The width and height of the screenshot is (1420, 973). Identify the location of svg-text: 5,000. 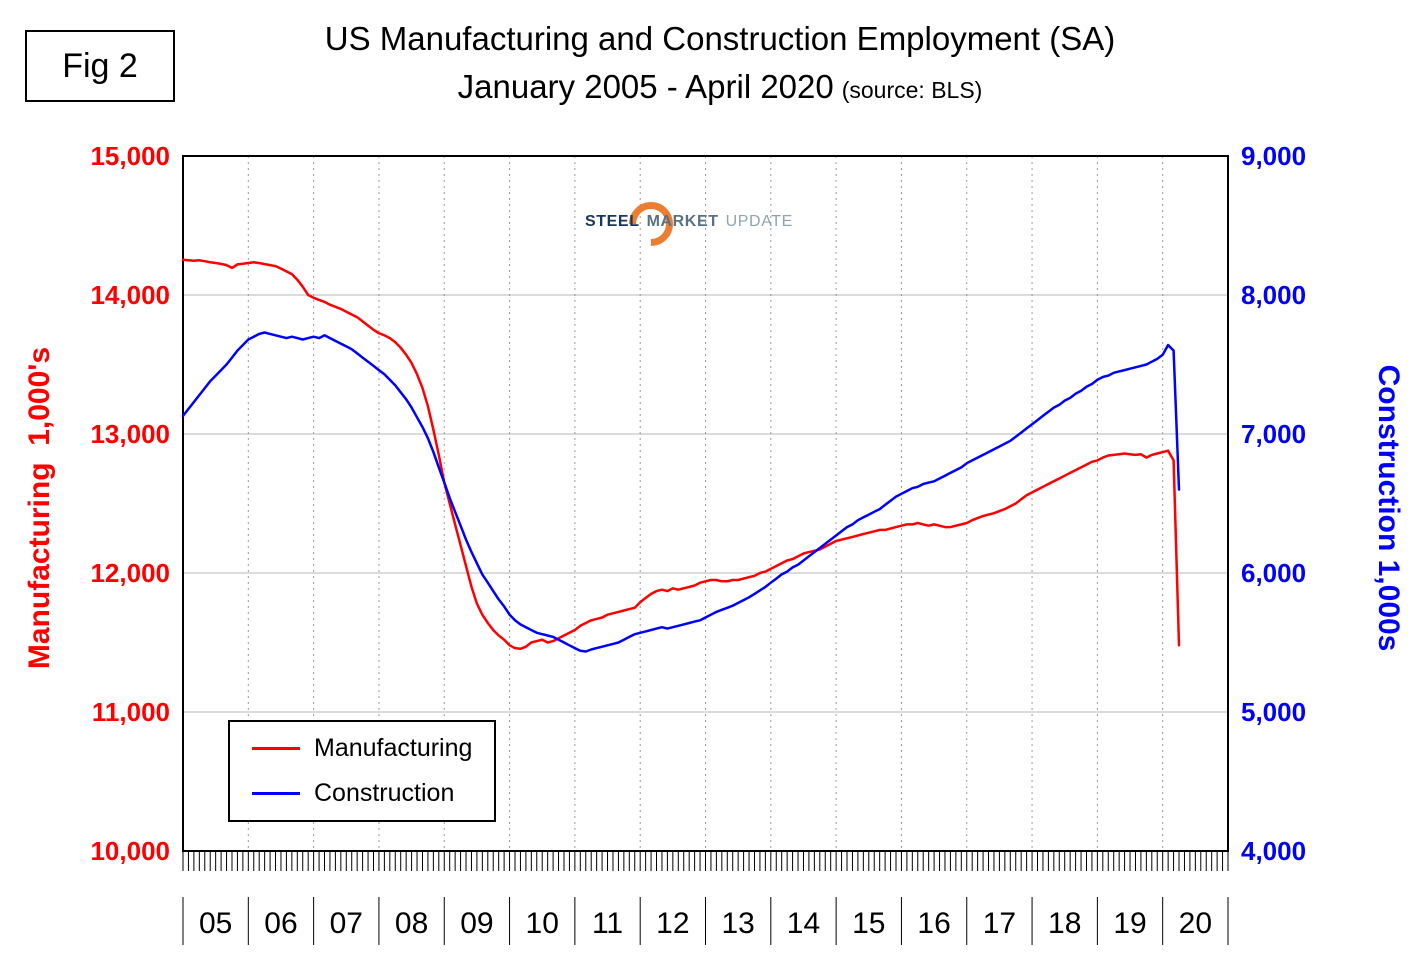
(1273, 712).